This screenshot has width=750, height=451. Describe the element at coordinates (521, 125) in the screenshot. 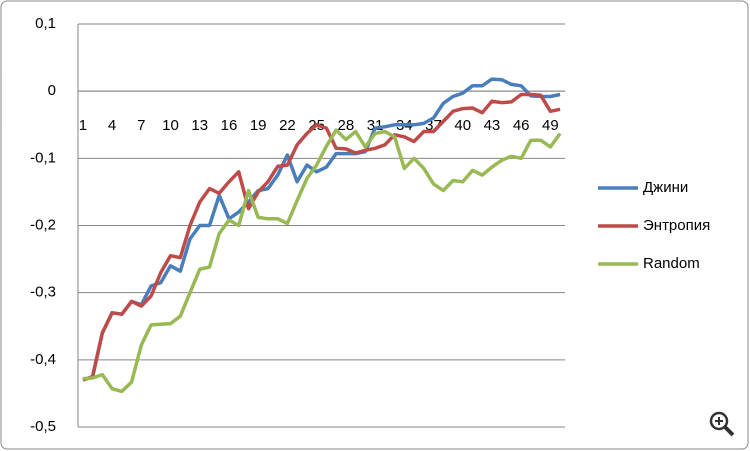

I see `x-tick-label: 46` at that location.